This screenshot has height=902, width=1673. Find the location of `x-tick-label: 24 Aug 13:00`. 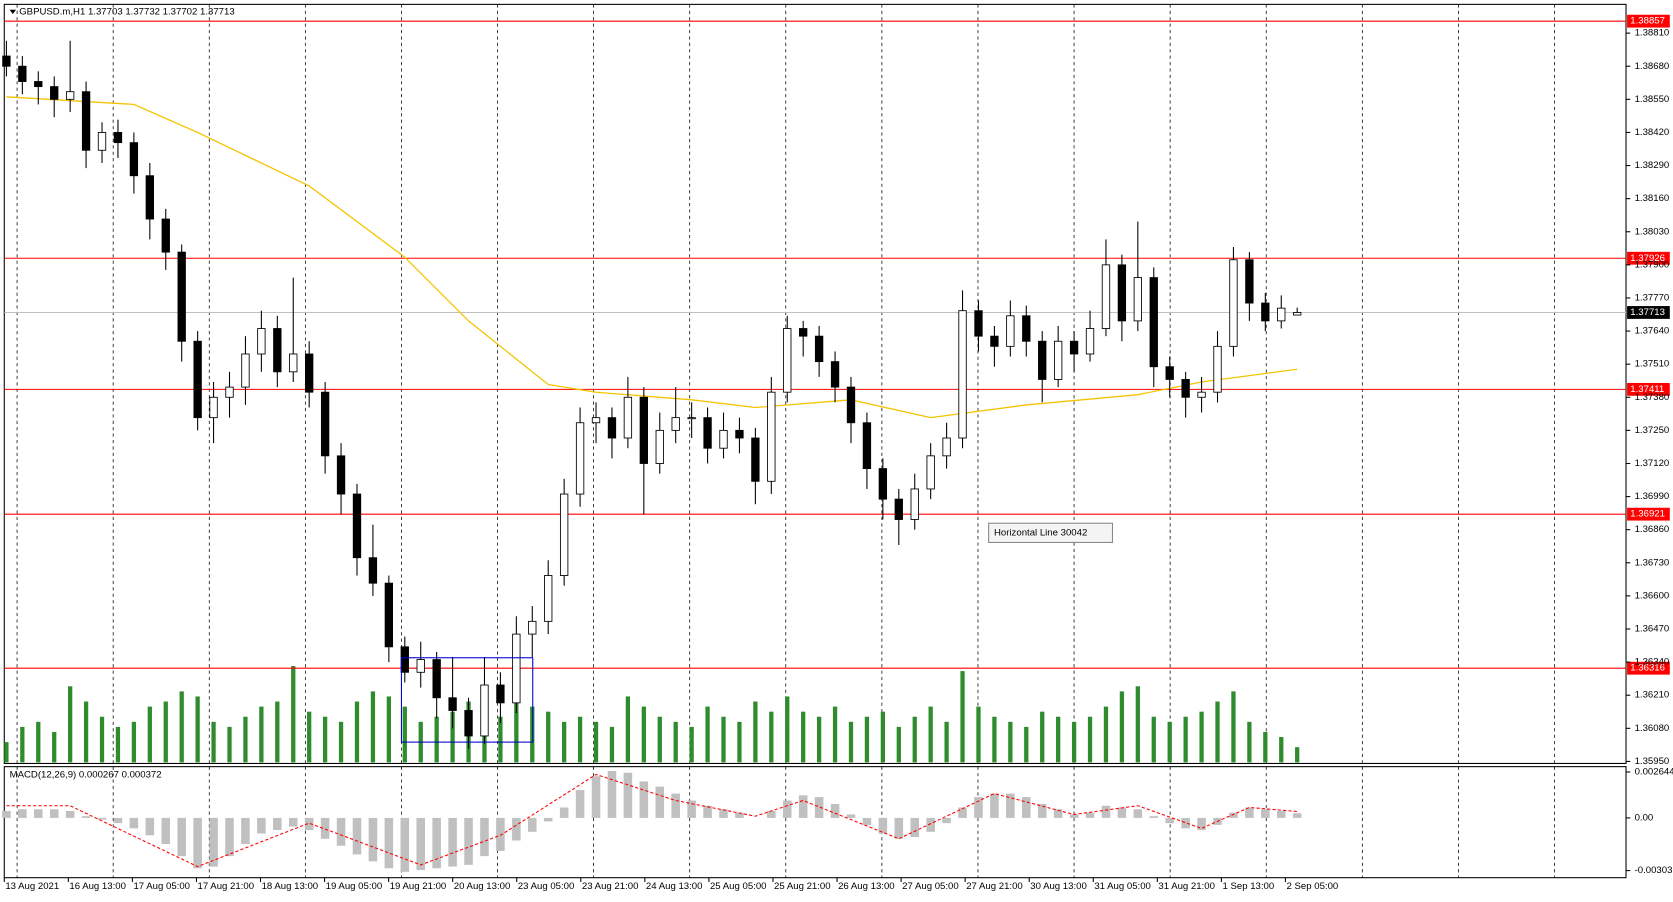

x-tick-label: 24 Aug 13:00 is located at coordinates (674, 886).